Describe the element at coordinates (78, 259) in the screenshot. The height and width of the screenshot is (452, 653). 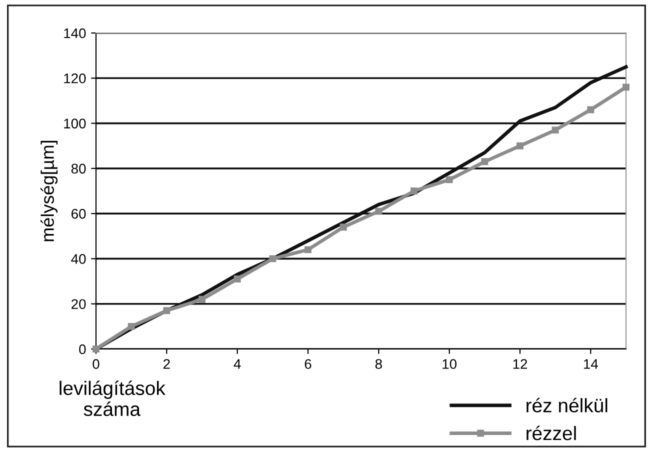
I see `y-tick-label: 40` at that location.